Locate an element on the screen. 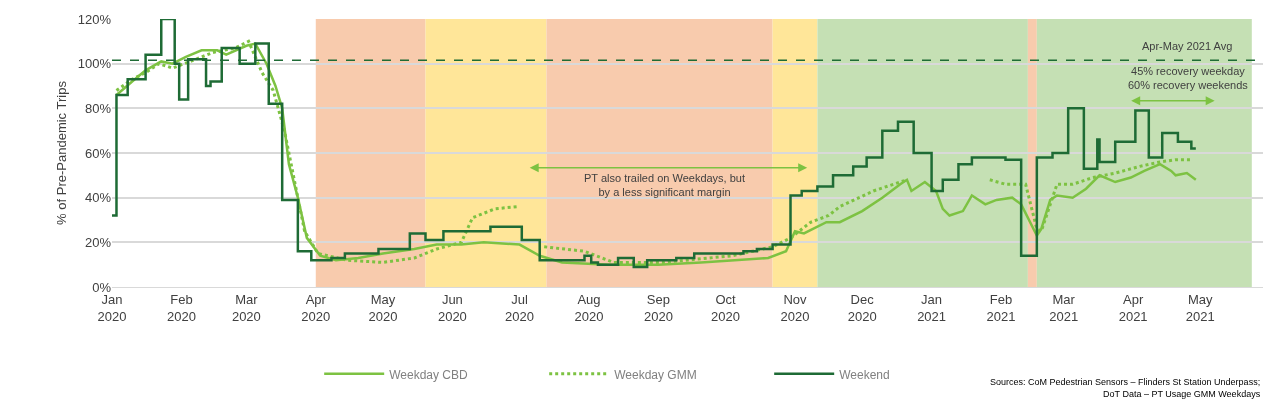  x-tick-label: Feb 2021 is located at coordinates (1001, 307).